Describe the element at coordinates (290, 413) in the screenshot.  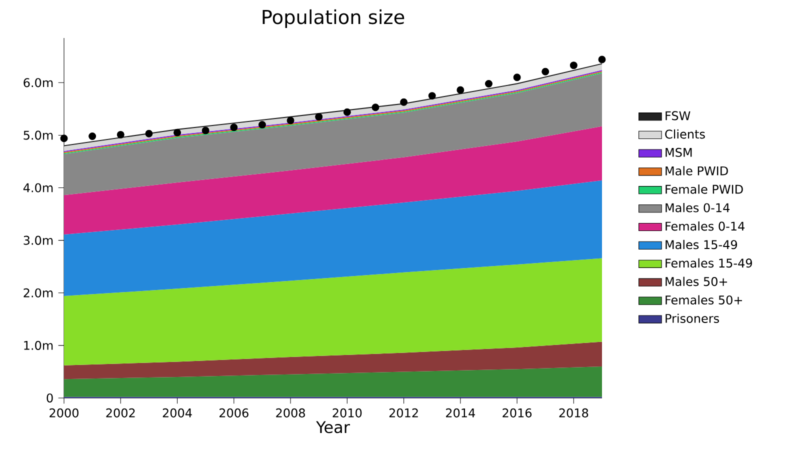
I see `x-tick-label: 2008` at that location.